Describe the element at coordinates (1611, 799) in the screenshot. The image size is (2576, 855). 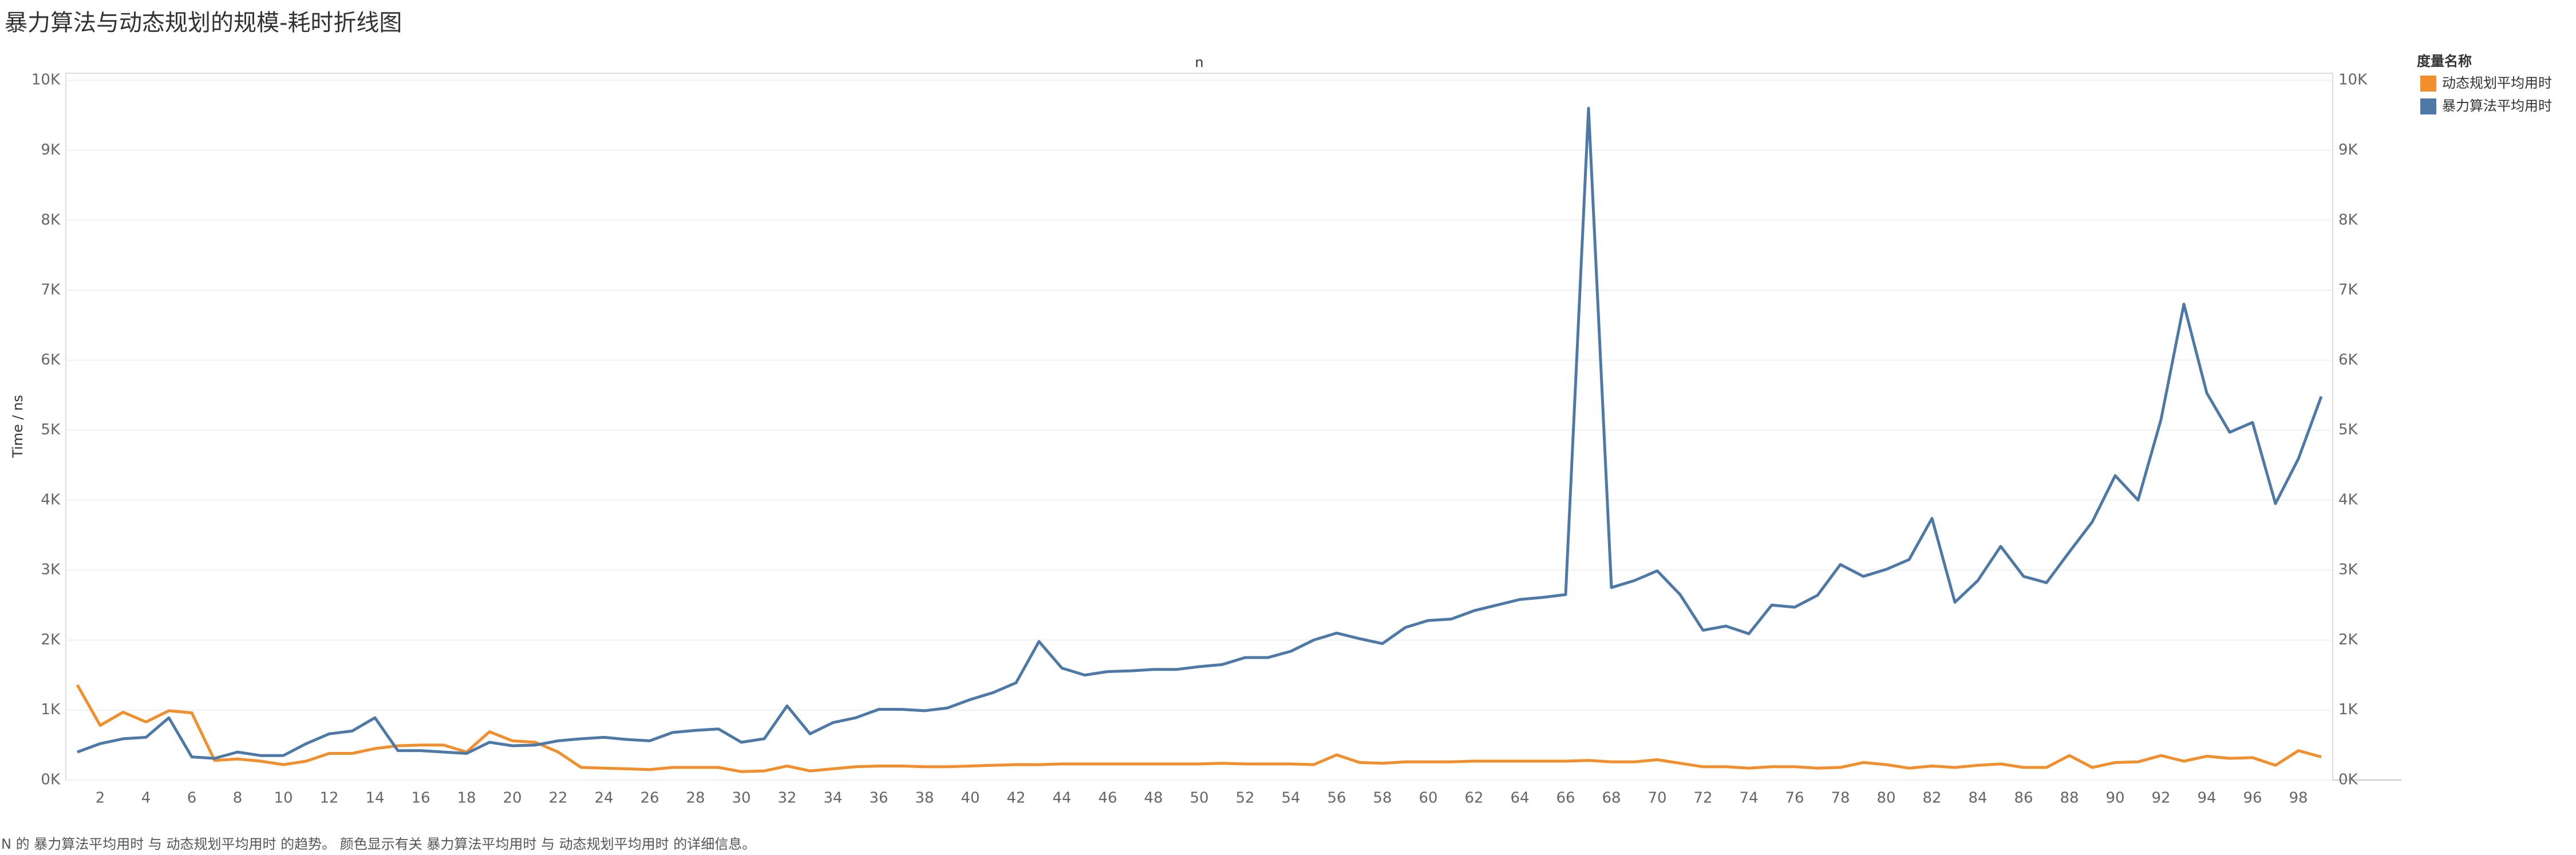
I see `x-tick-label: 68` at that location.